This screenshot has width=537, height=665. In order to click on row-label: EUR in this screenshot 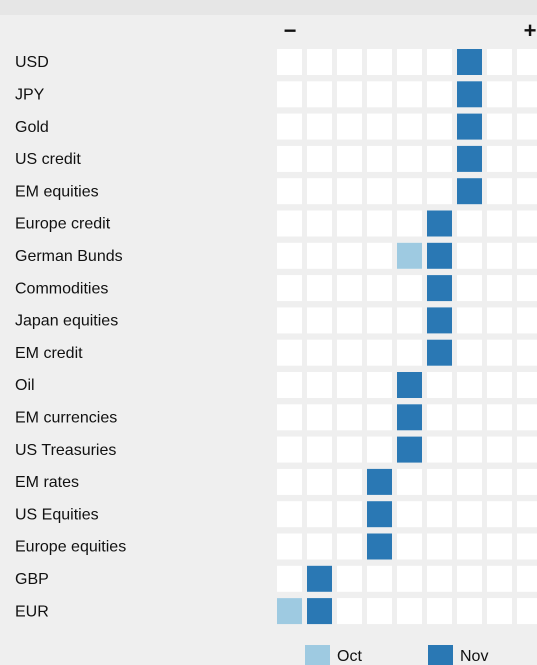, I will do `click(32, 611)`.